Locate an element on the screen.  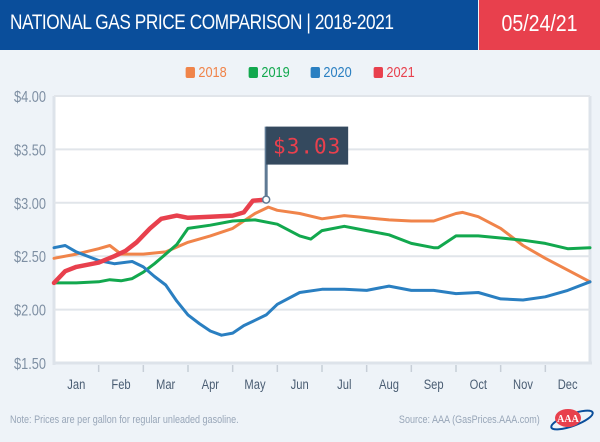
x-tick-label: Jan is located at coordinates (76, 384).